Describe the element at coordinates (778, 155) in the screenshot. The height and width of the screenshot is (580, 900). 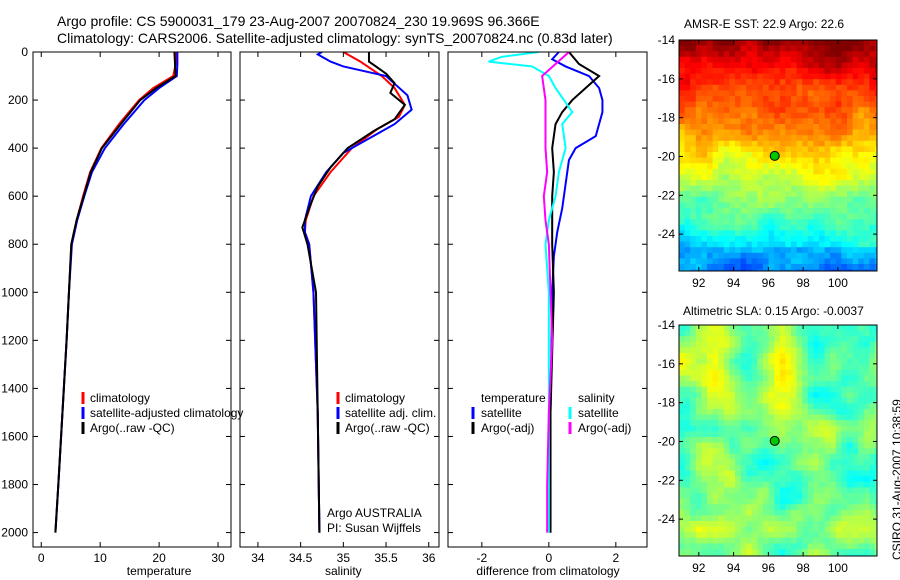
I see `map-frame` at that location.